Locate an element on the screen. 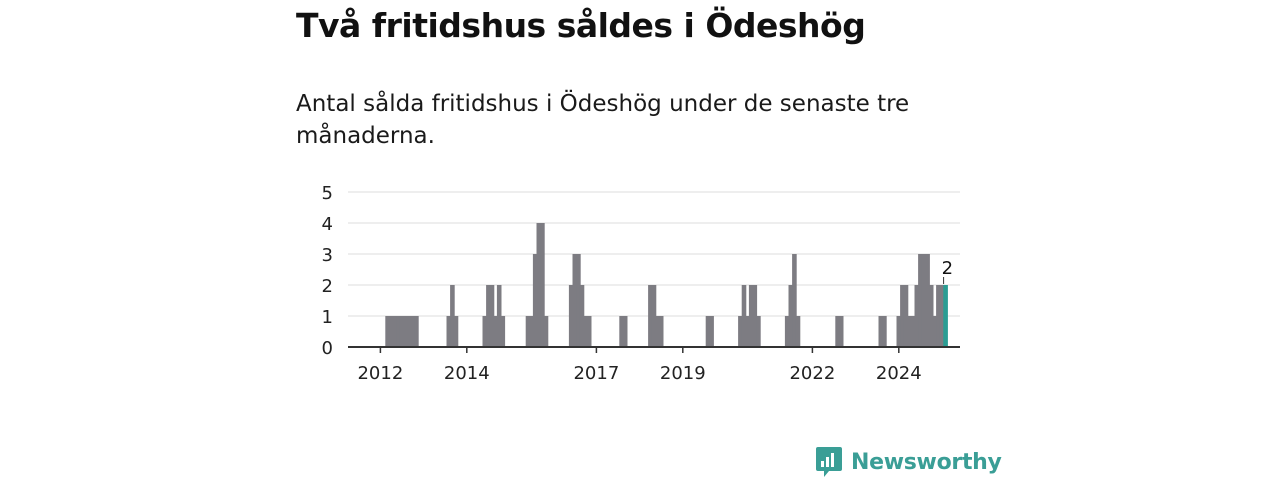  newsworthy-logo-icon is located at coordinates (829, 462).